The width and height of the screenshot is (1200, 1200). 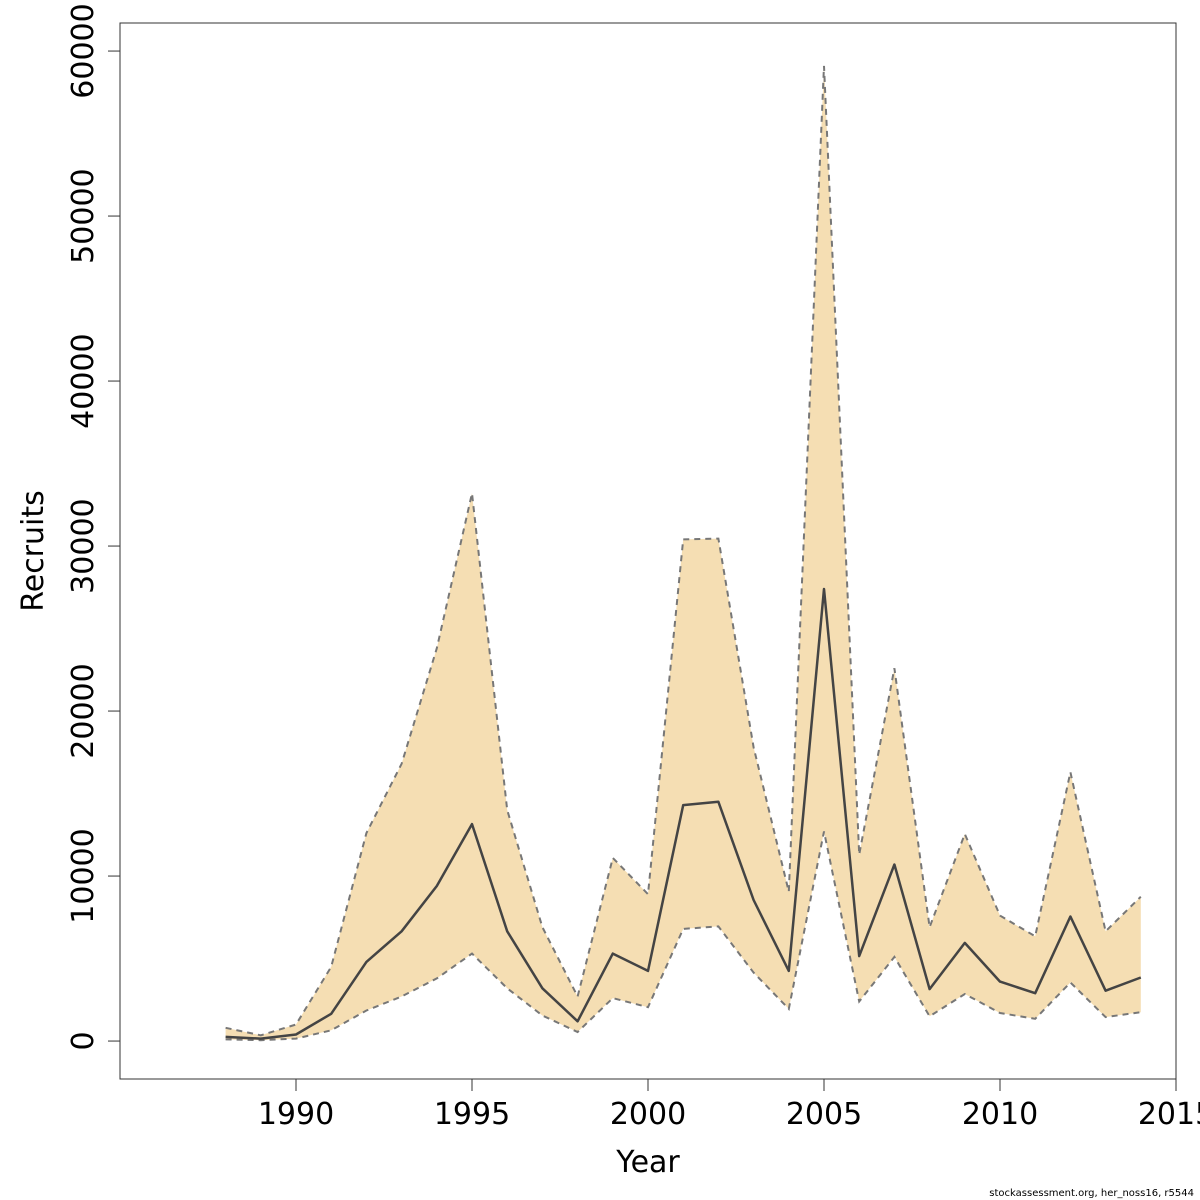 I want to click on y-tick-label: 20000, so click(x=83, y=710).